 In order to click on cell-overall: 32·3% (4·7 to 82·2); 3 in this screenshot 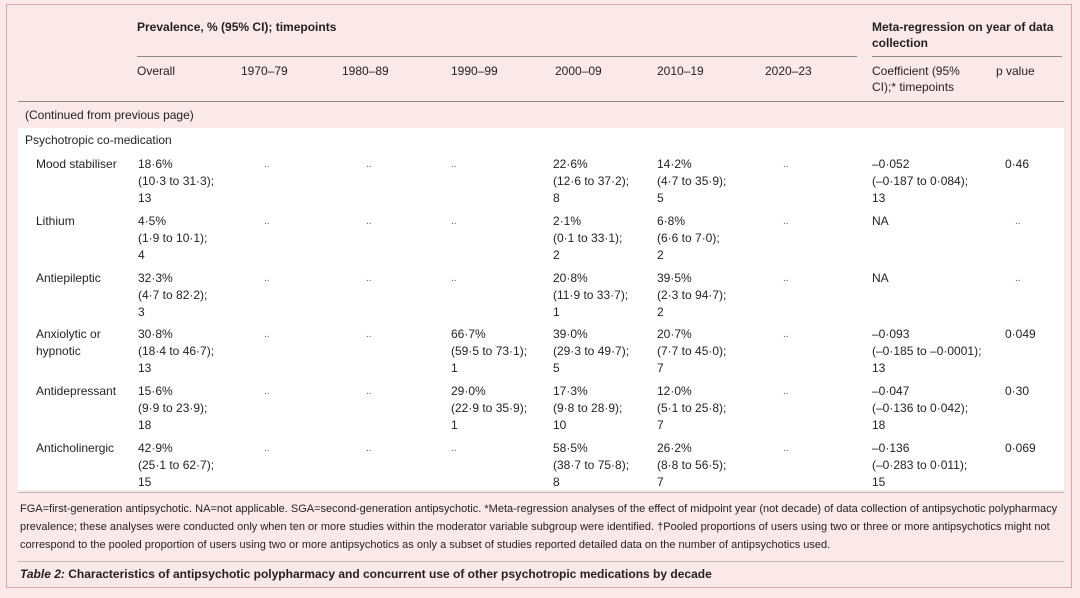, I will do `click(173, 295)`.